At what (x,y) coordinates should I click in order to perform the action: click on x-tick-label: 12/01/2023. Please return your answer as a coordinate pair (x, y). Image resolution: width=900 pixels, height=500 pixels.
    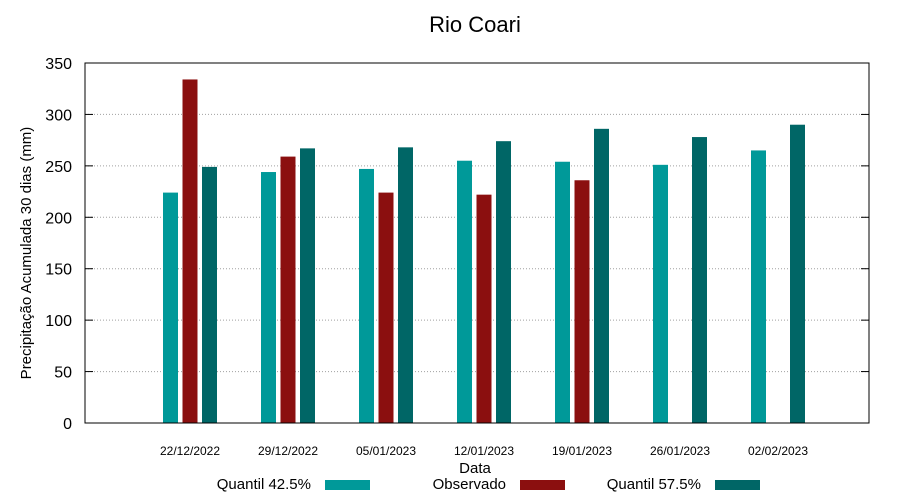
    Looking at the image, I should click on (484, 451).